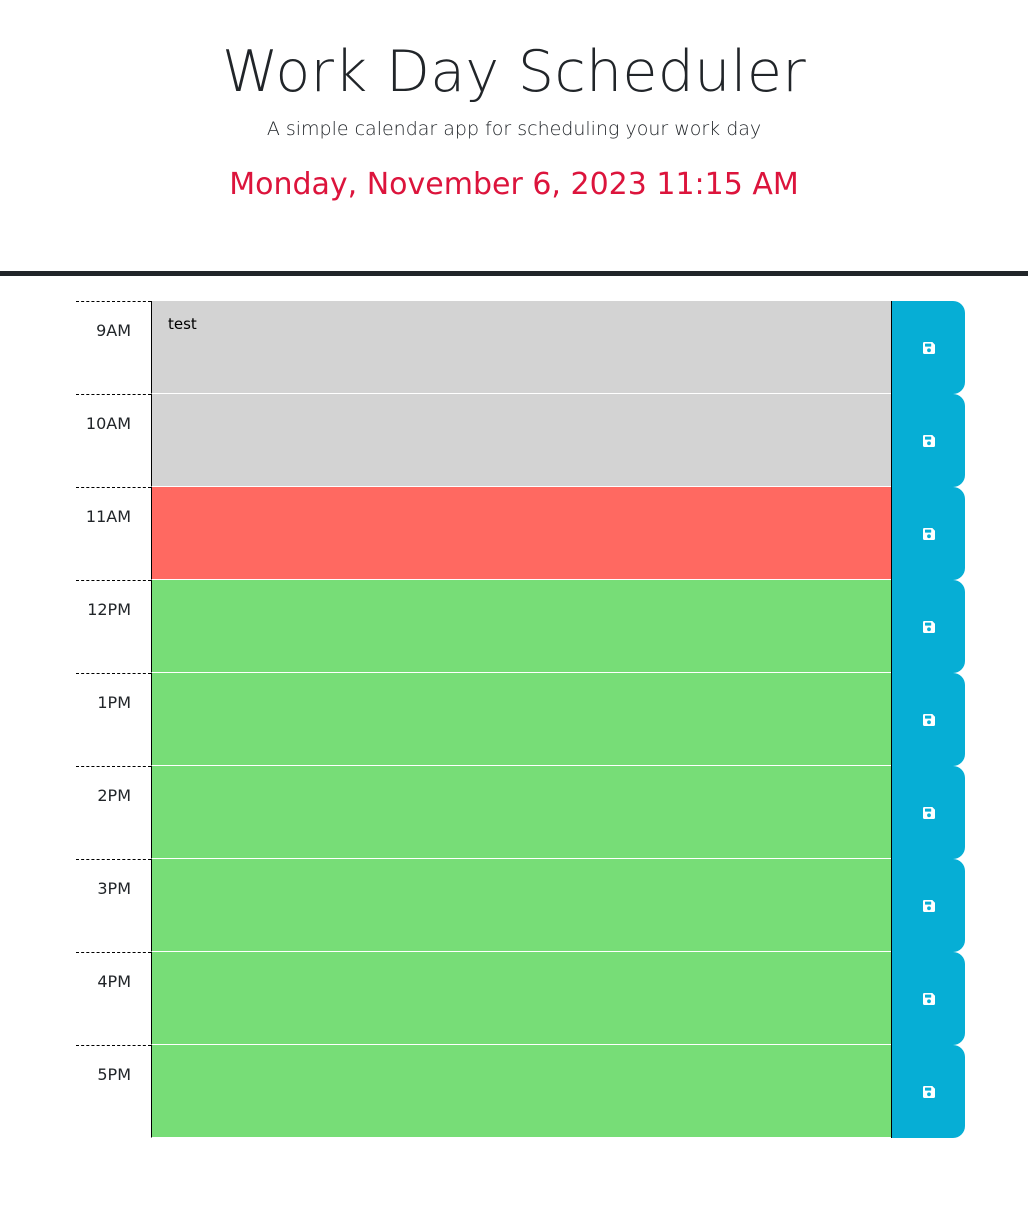 This screenshot has height=1210, width=1028. I want to click on time-block-11am: 11AM, so click(520, 533).